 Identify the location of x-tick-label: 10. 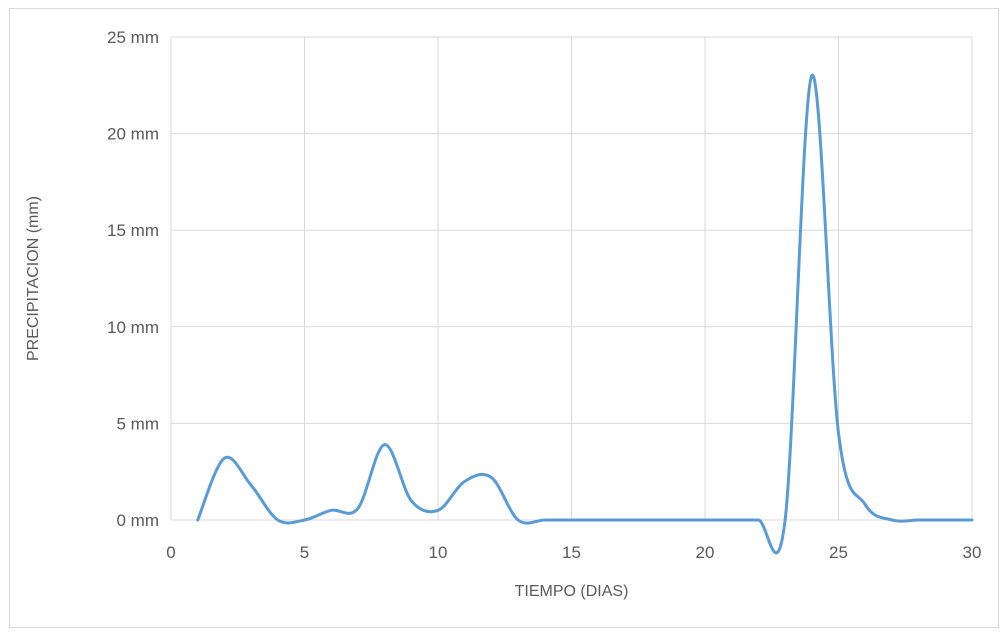
(438, 552).